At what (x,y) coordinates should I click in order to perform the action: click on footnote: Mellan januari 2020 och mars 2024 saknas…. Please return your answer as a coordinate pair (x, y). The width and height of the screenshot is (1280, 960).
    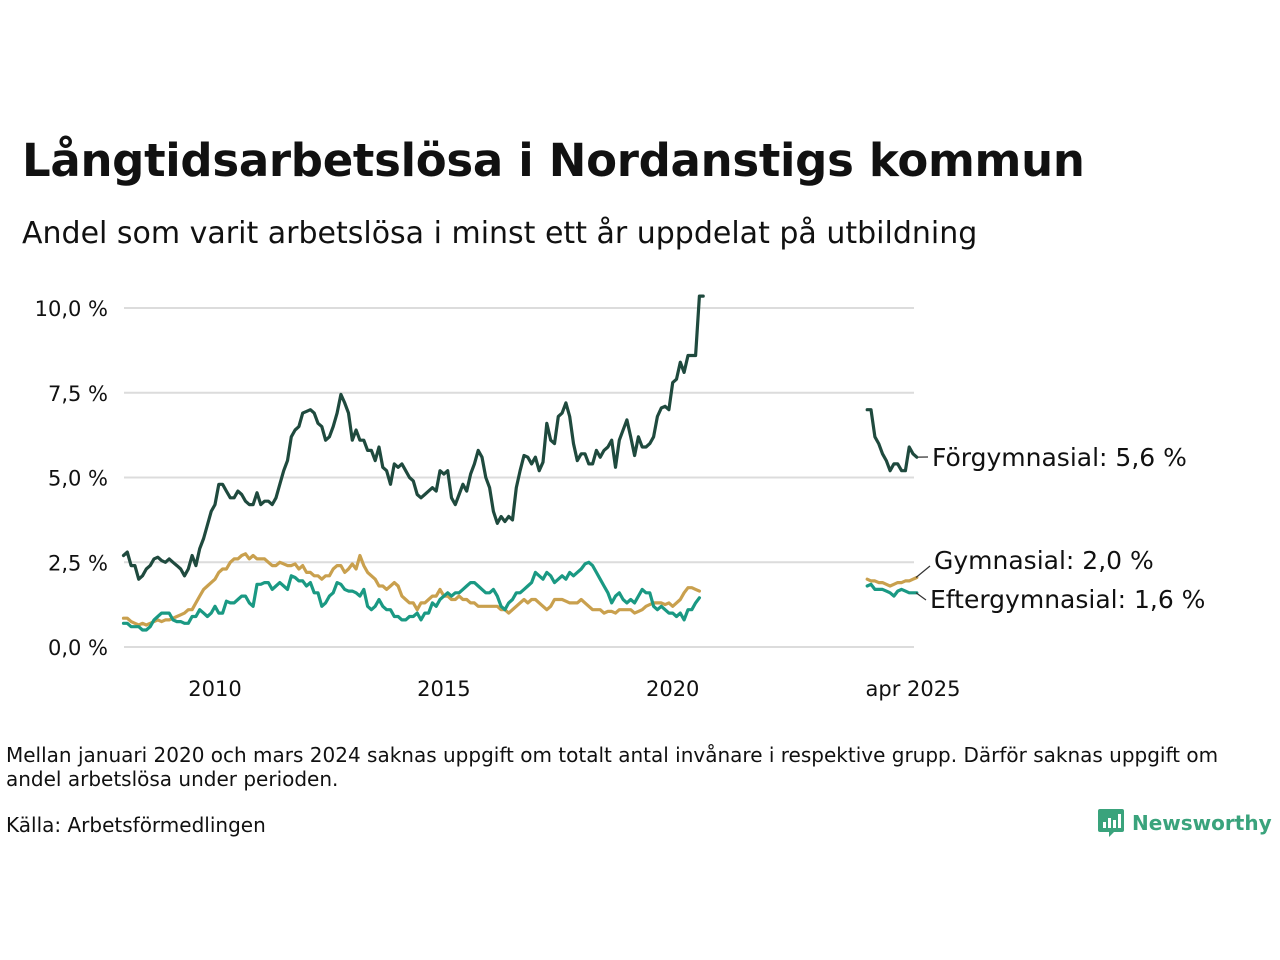
    Looking at the image, I should click on (612, 767).